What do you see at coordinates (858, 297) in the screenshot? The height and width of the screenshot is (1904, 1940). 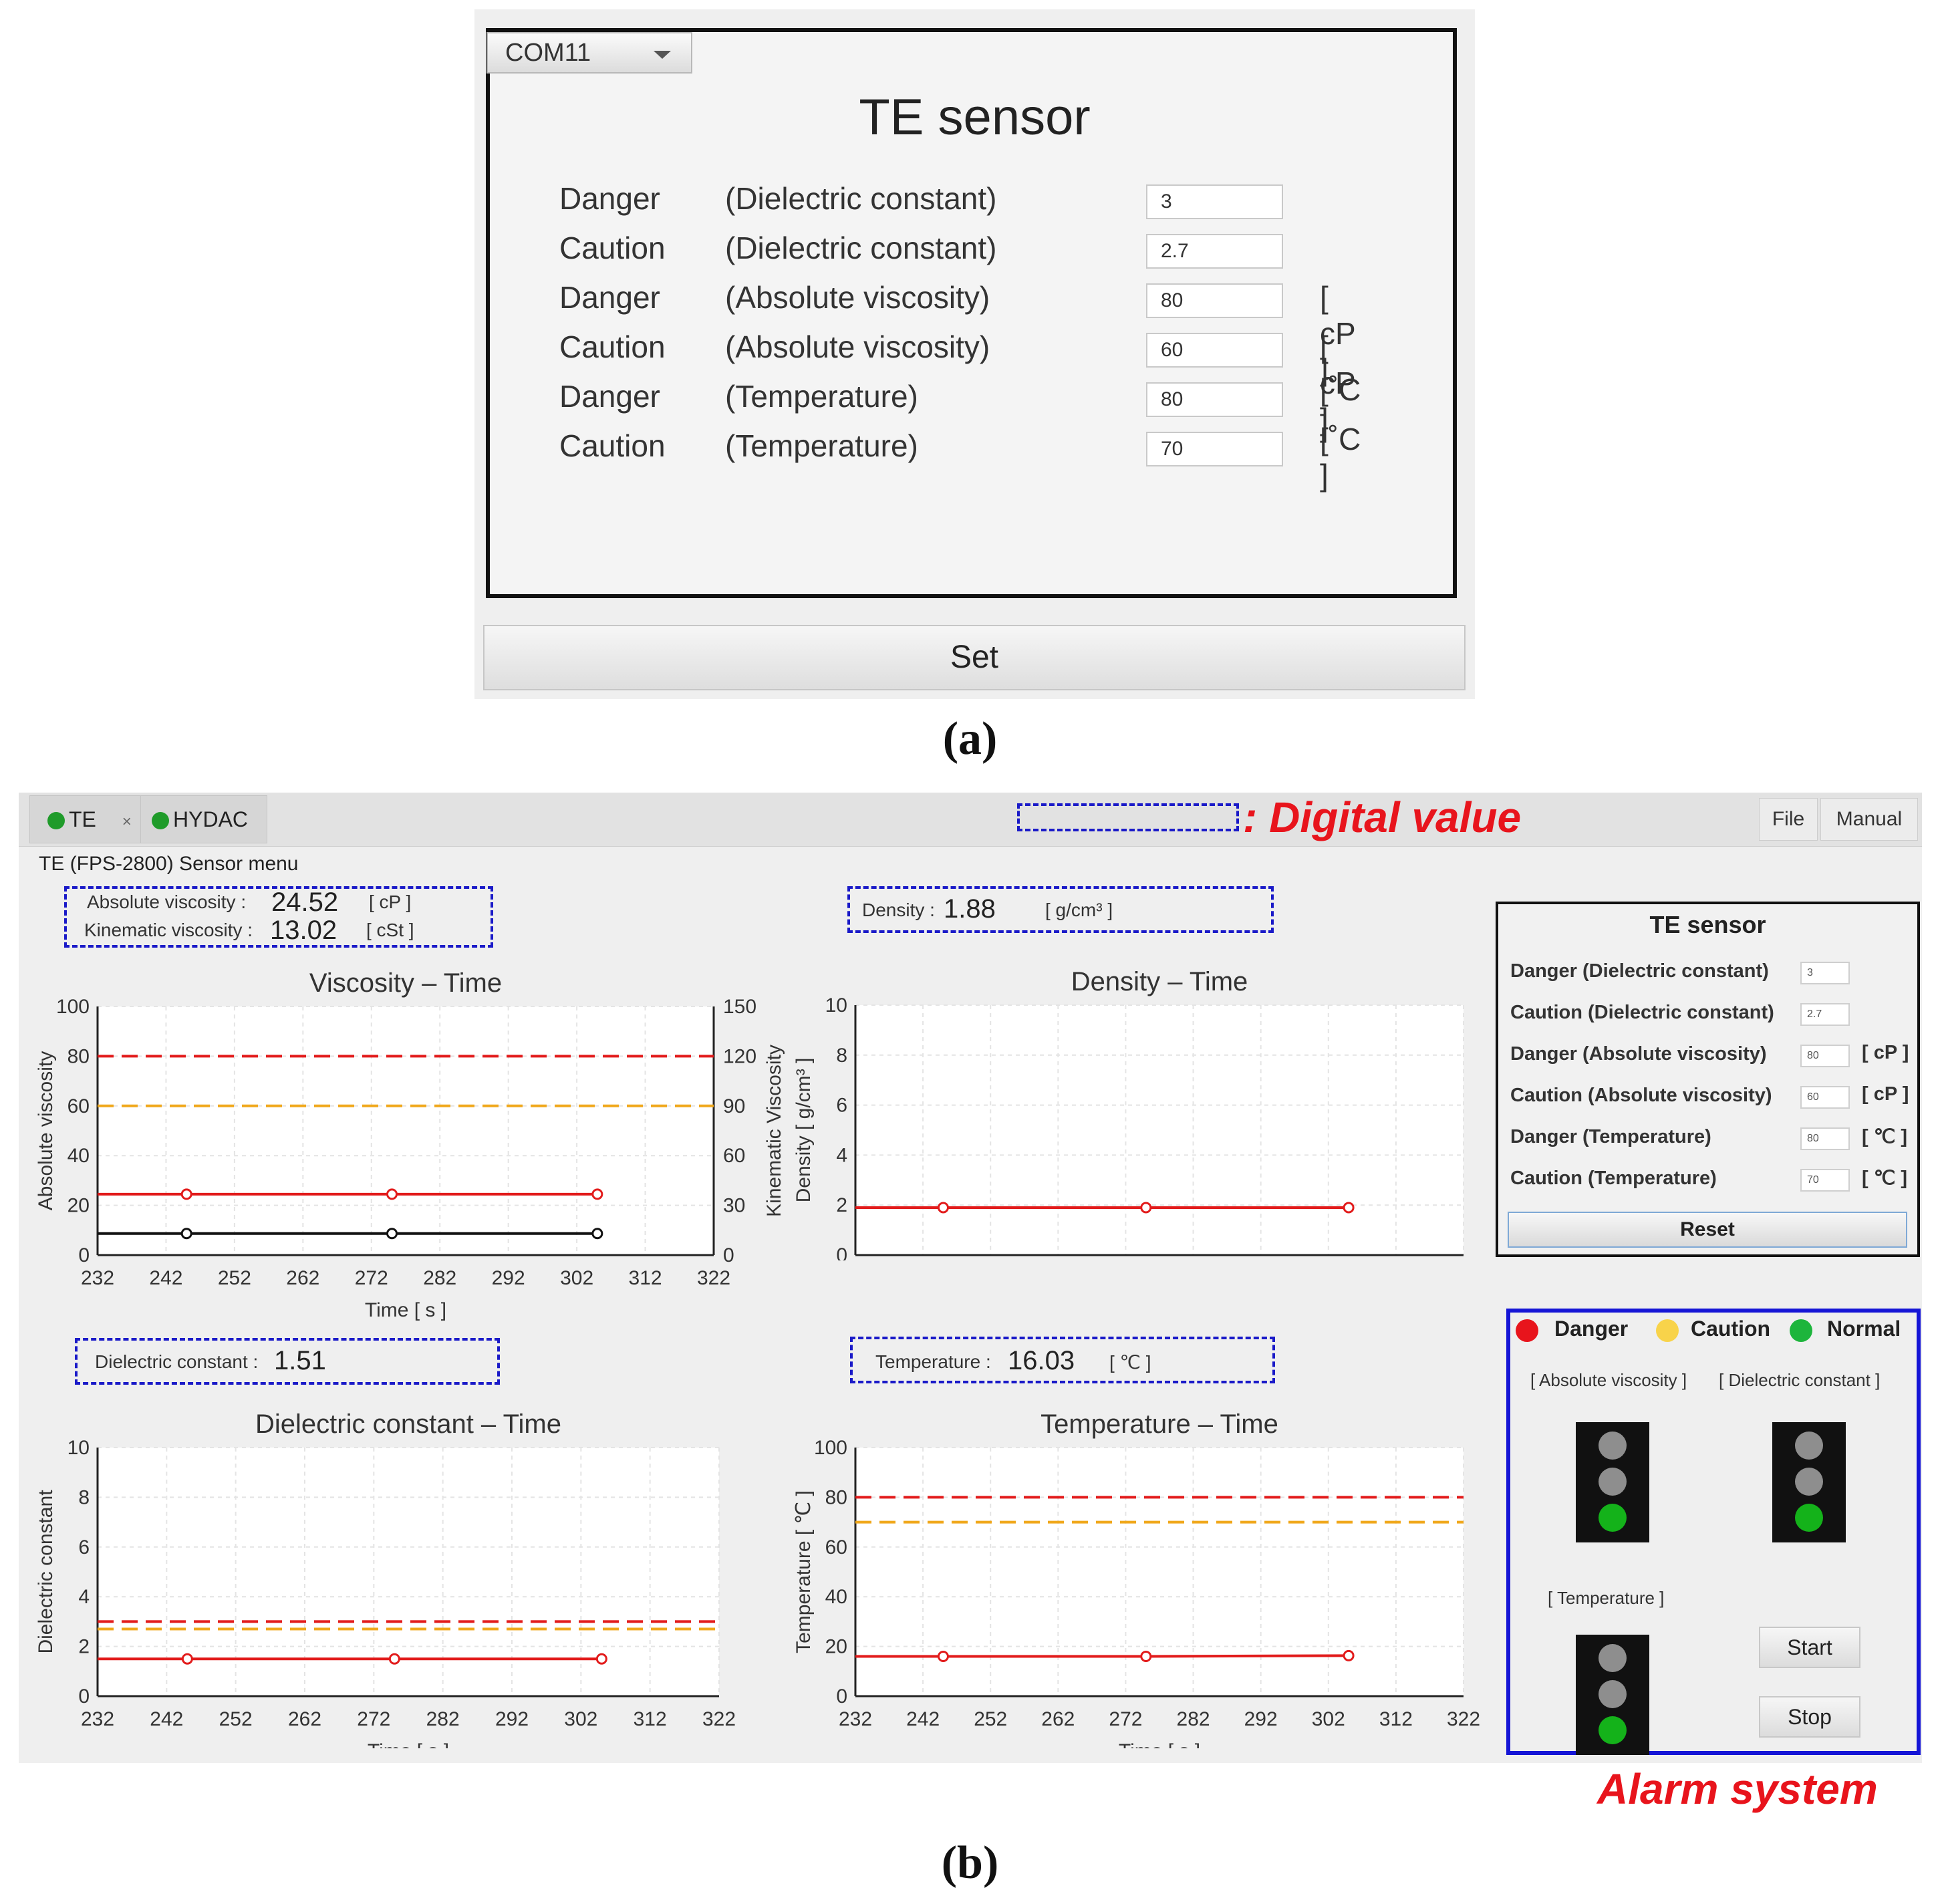 I see `parameter-label: (Absolute viscosity)` at bounding box center [858, 297].